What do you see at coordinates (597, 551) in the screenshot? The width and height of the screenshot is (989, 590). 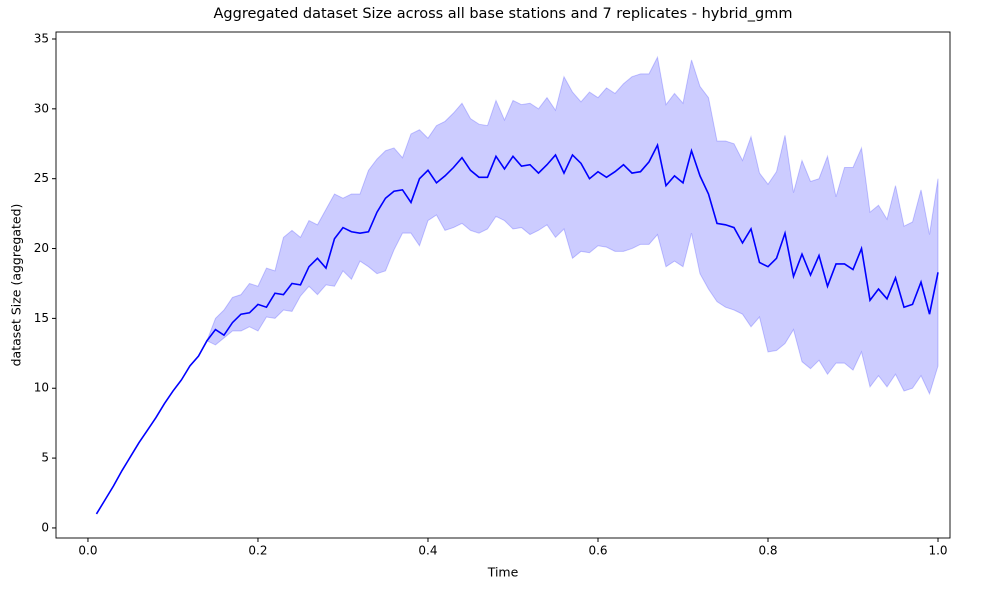 I see `x-tick-label: 0.6` at bounding box center [597, 551].